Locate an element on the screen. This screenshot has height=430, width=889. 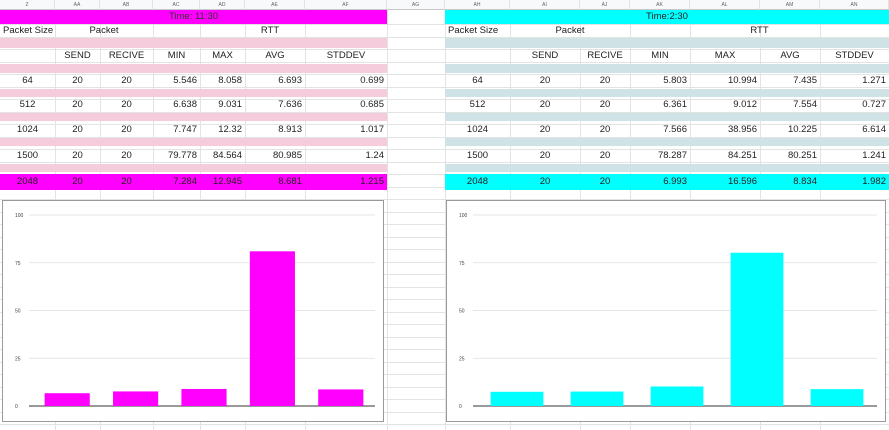
cell-avg: 8.913 is located at coordinates (290, 129).